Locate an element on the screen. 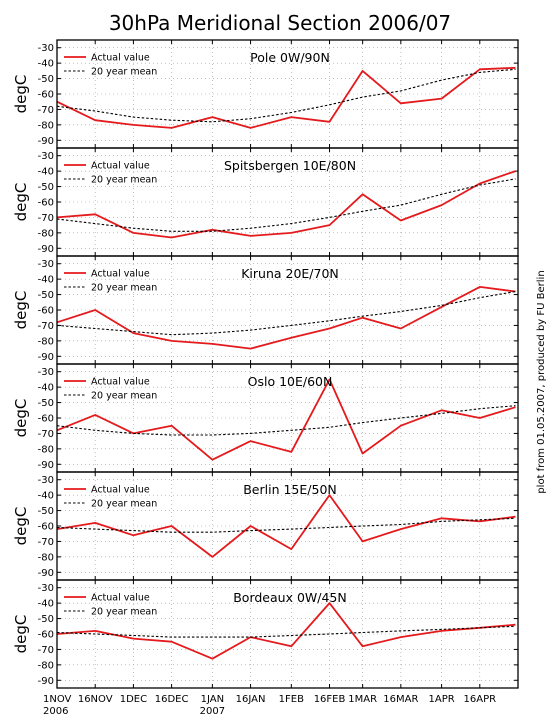 The image size is (555, 725). x-tick-label: 1NOV is located at coordinates (57, 699).